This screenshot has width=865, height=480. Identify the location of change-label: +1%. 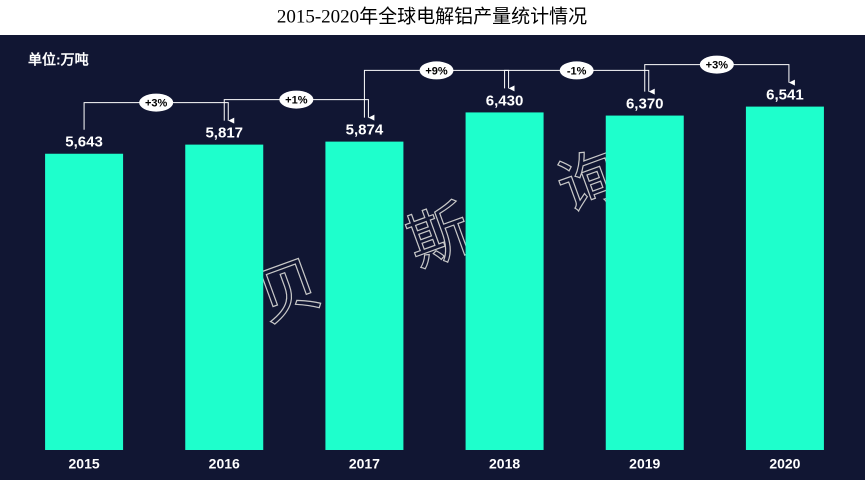
(296, 101).